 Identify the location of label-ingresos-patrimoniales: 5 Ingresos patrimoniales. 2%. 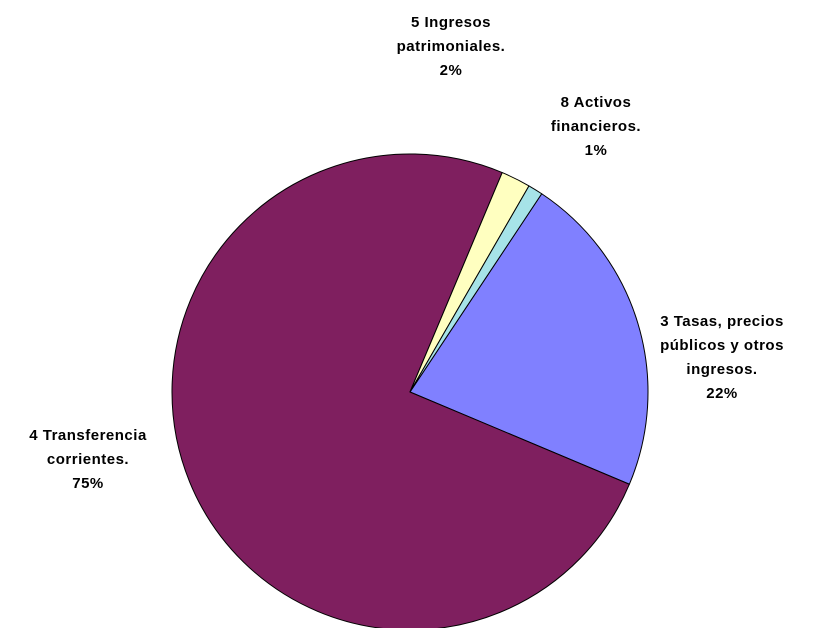
(451, 46).